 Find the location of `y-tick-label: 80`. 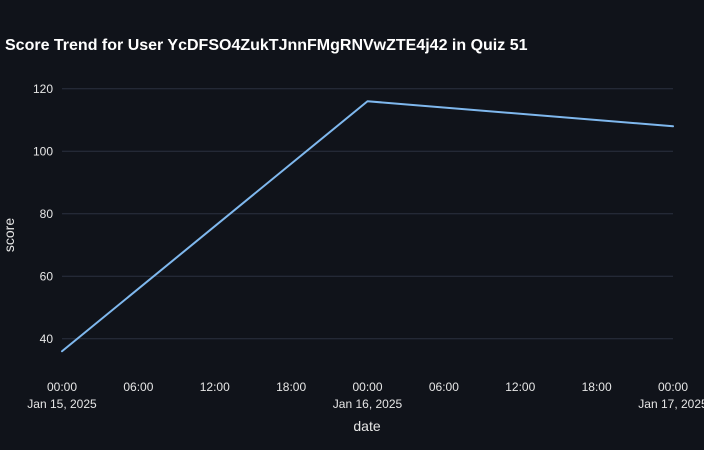

y-tick-label: 80 is located at coordinates (47, 214).